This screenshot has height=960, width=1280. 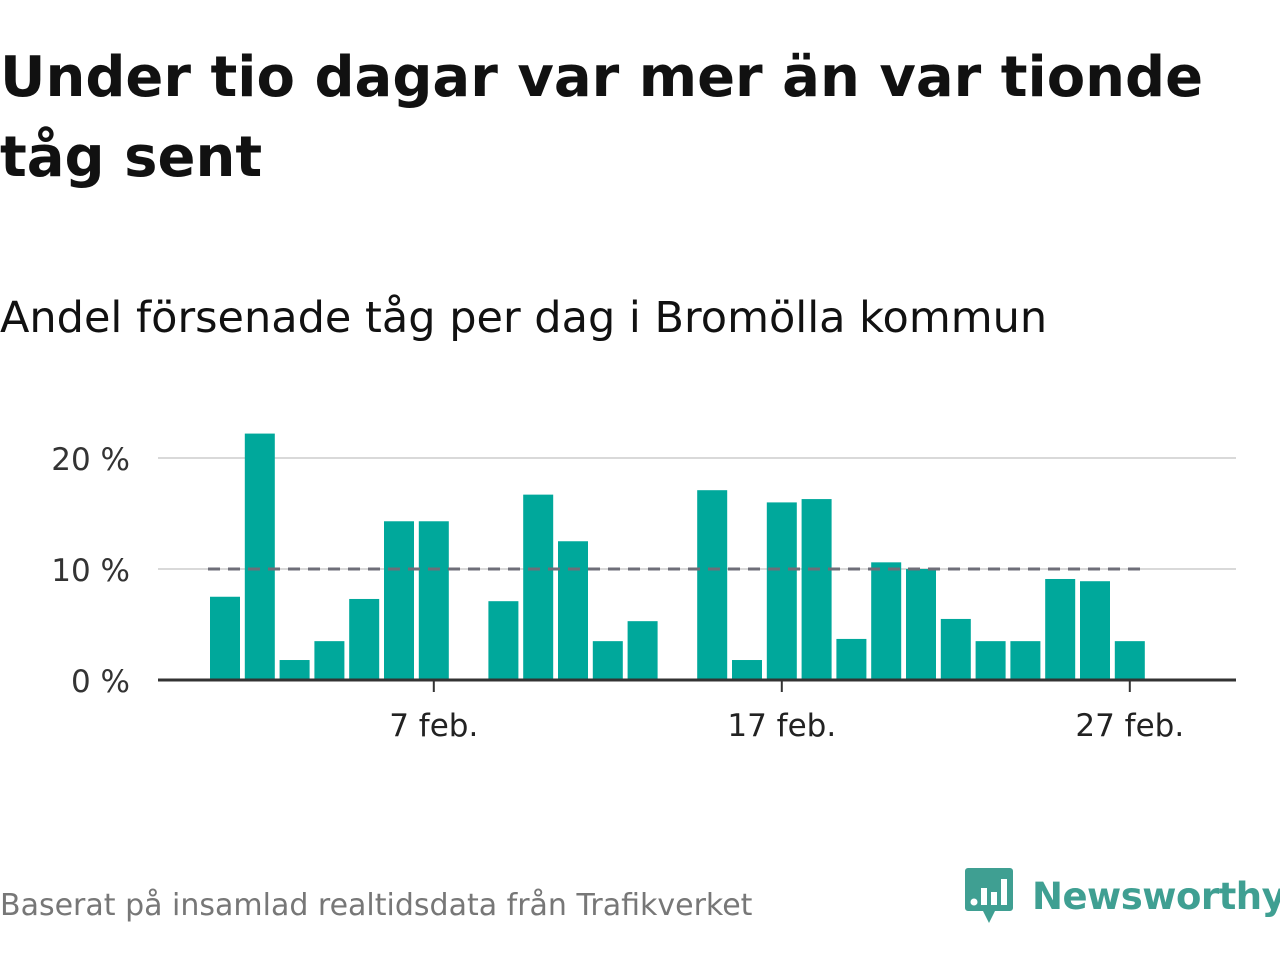 What do you see at coordinates (100, 682) in the screenshot?
I see `y-tick-label: 0 %` at bounding box center [100, 682].